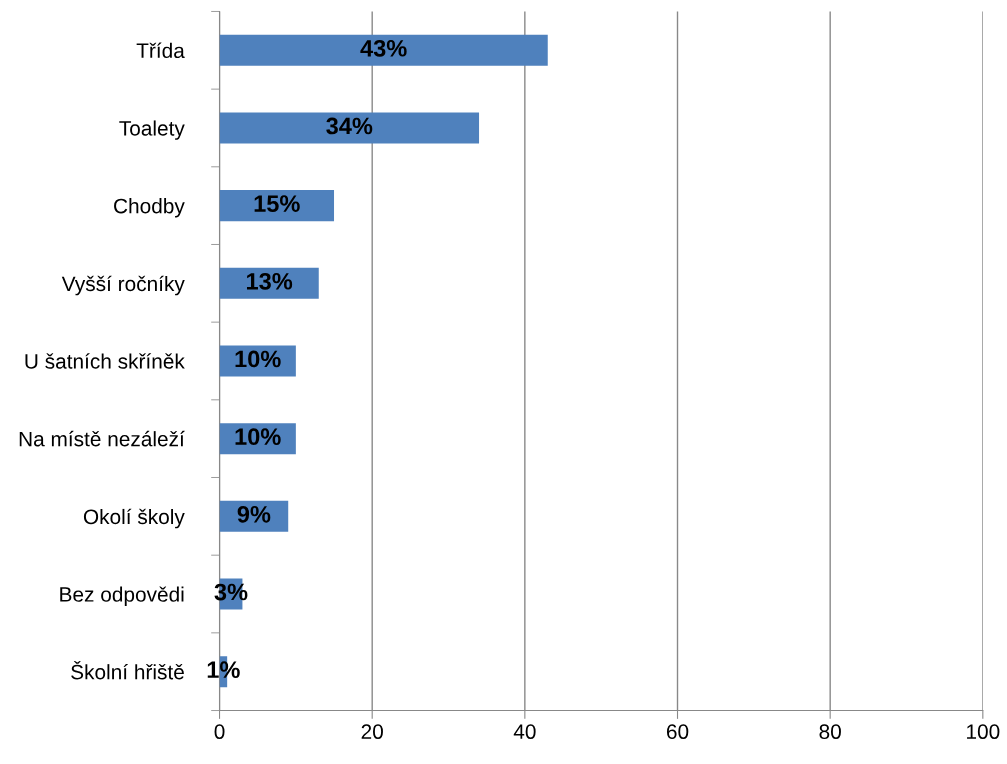  What do you see at coordinates (149, 208) in the screenshot?
I see `y-tick-label: Chodby` at bounding box center [149, 208].